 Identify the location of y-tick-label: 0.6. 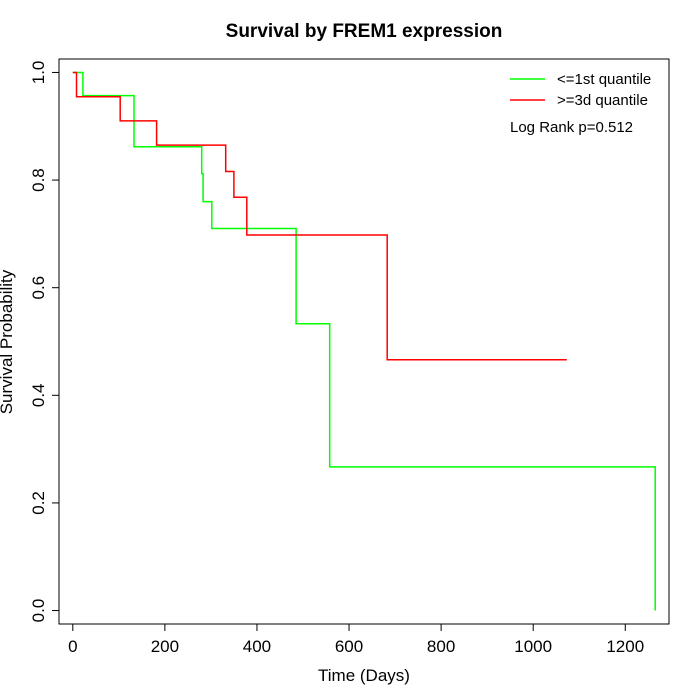
(38, 288).